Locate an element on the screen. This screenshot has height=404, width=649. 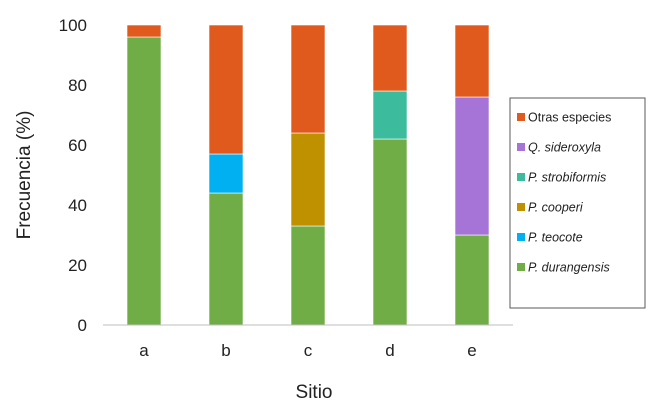
y-axis-ticks: 0 20 40 60 80 100 is located at coordinates (73, 175).